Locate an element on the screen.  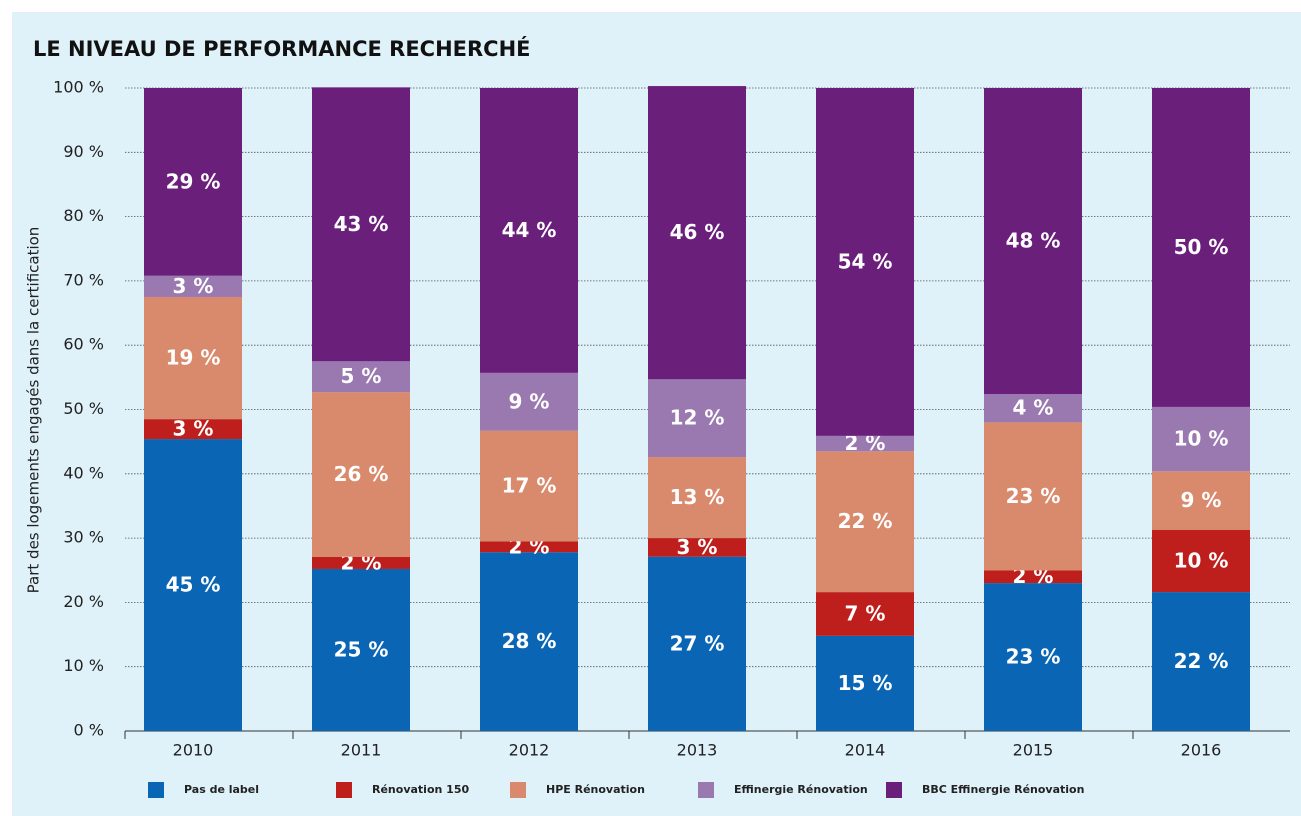
y-tick-label: 10 % is located at coordinates (83, 665).